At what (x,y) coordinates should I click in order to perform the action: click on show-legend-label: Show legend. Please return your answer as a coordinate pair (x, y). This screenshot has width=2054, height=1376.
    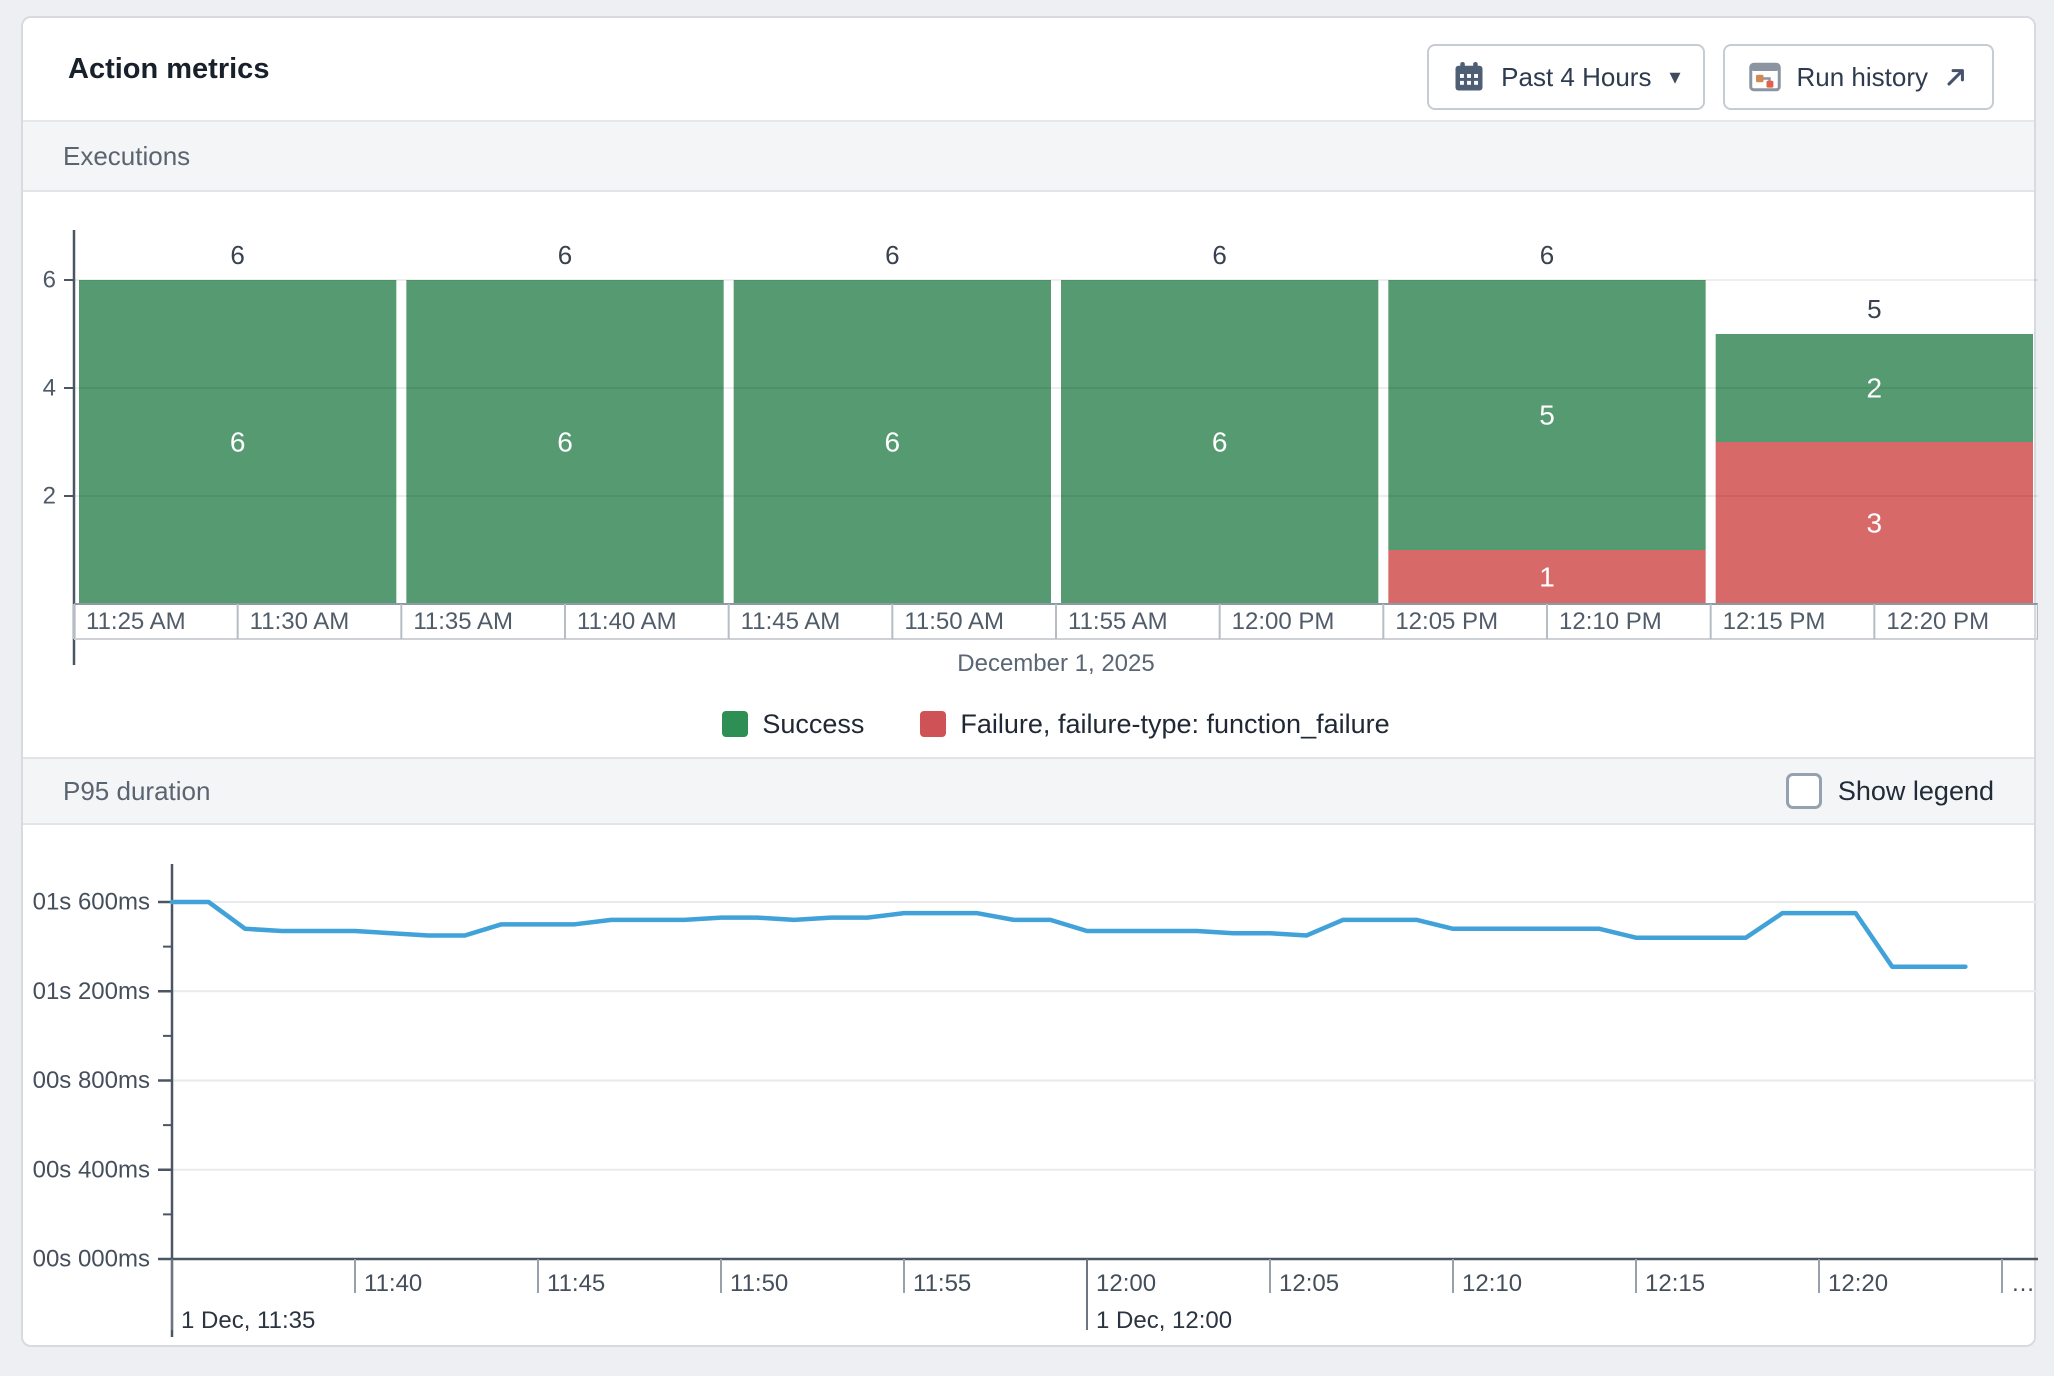
    Looking at the image, I should click on (1915, 790).